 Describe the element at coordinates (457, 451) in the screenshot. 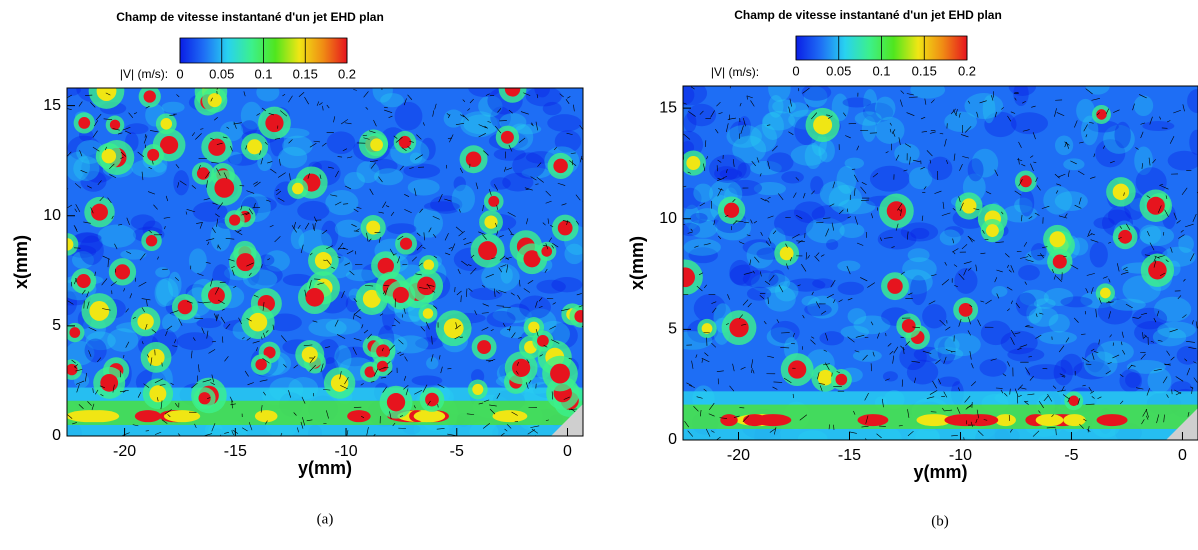

I see `x-tick-label: -5` at that location.